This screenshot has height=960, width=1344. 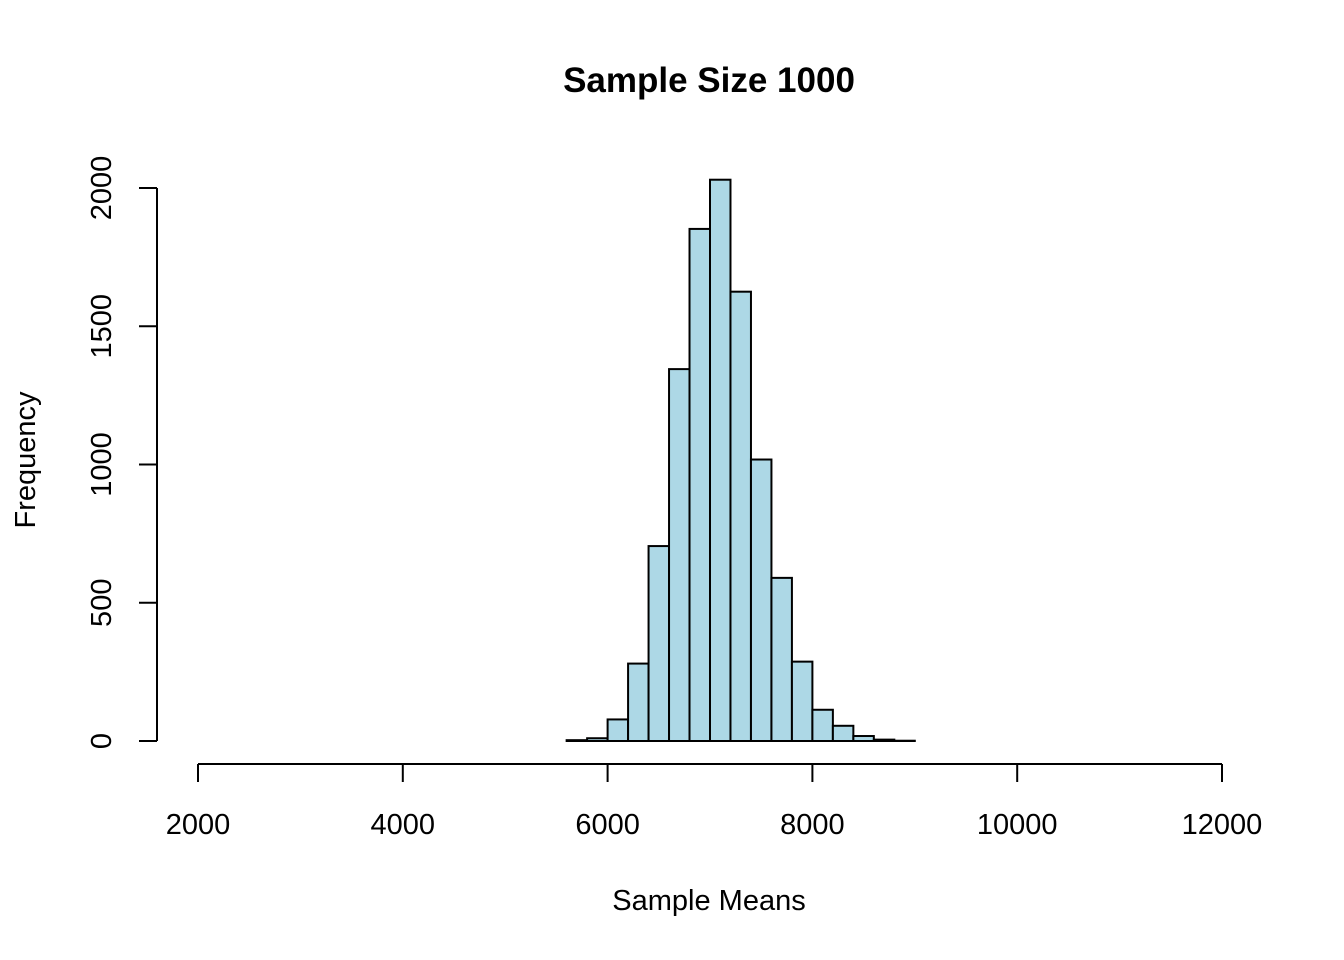 What do you see at coordinates (607, 825) in the screenshot?
I see `x-tick-label: 6000` at bounding box center [607, 825].